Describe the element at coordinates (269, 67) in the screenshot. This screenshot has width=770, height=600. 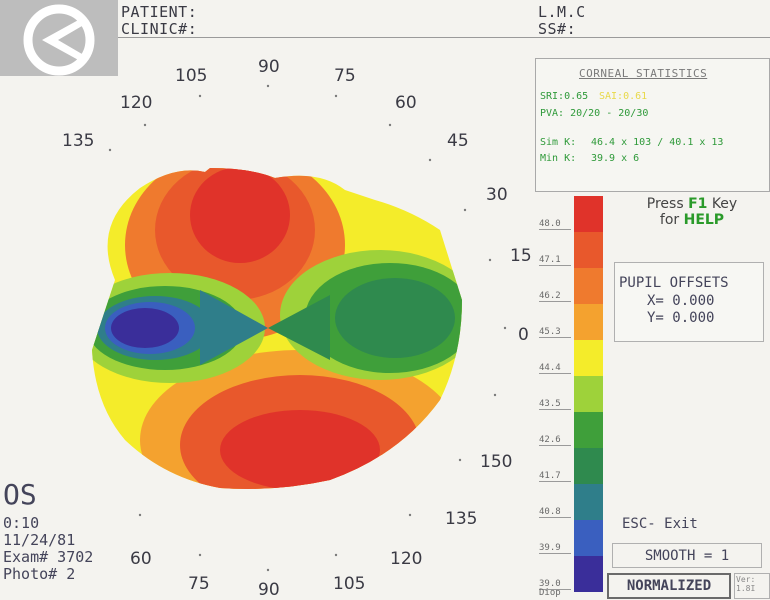
I see `axis-label-90-top: 90` at that location.